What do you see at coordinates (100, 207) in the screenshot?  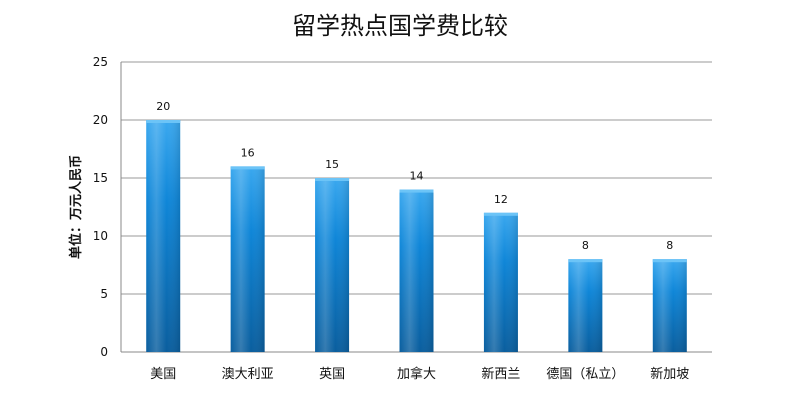 I see `y-tick-labels: 0 5 10 15 20 25` at bounding box center [100, 207].